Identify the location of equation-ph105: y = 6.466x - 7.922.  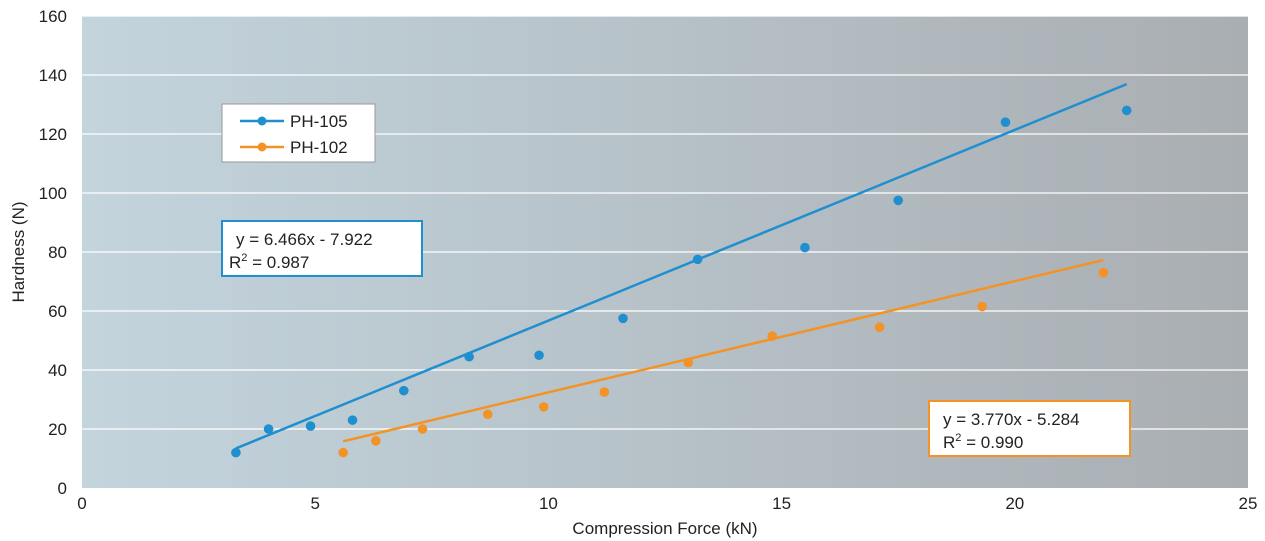
(304, 239).